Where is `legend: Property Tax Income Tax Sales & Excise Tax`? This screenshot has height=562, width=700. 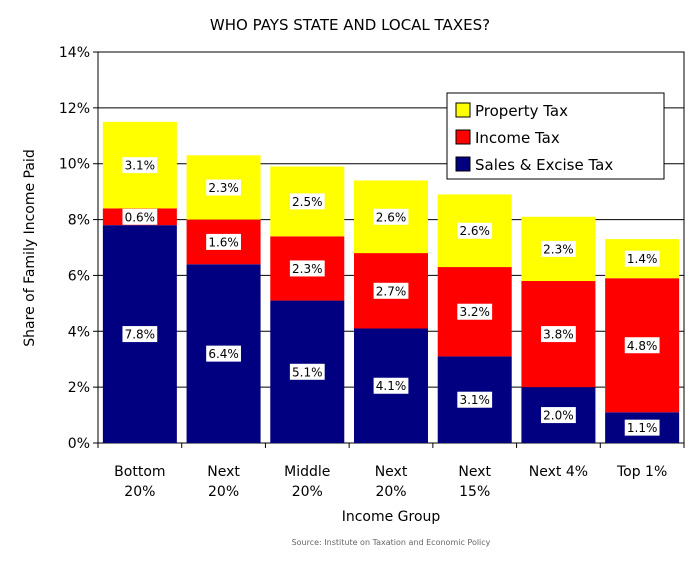
legend: Property Tax Income Tax Sales & Excise Tax is located at coordinates (555, 136).